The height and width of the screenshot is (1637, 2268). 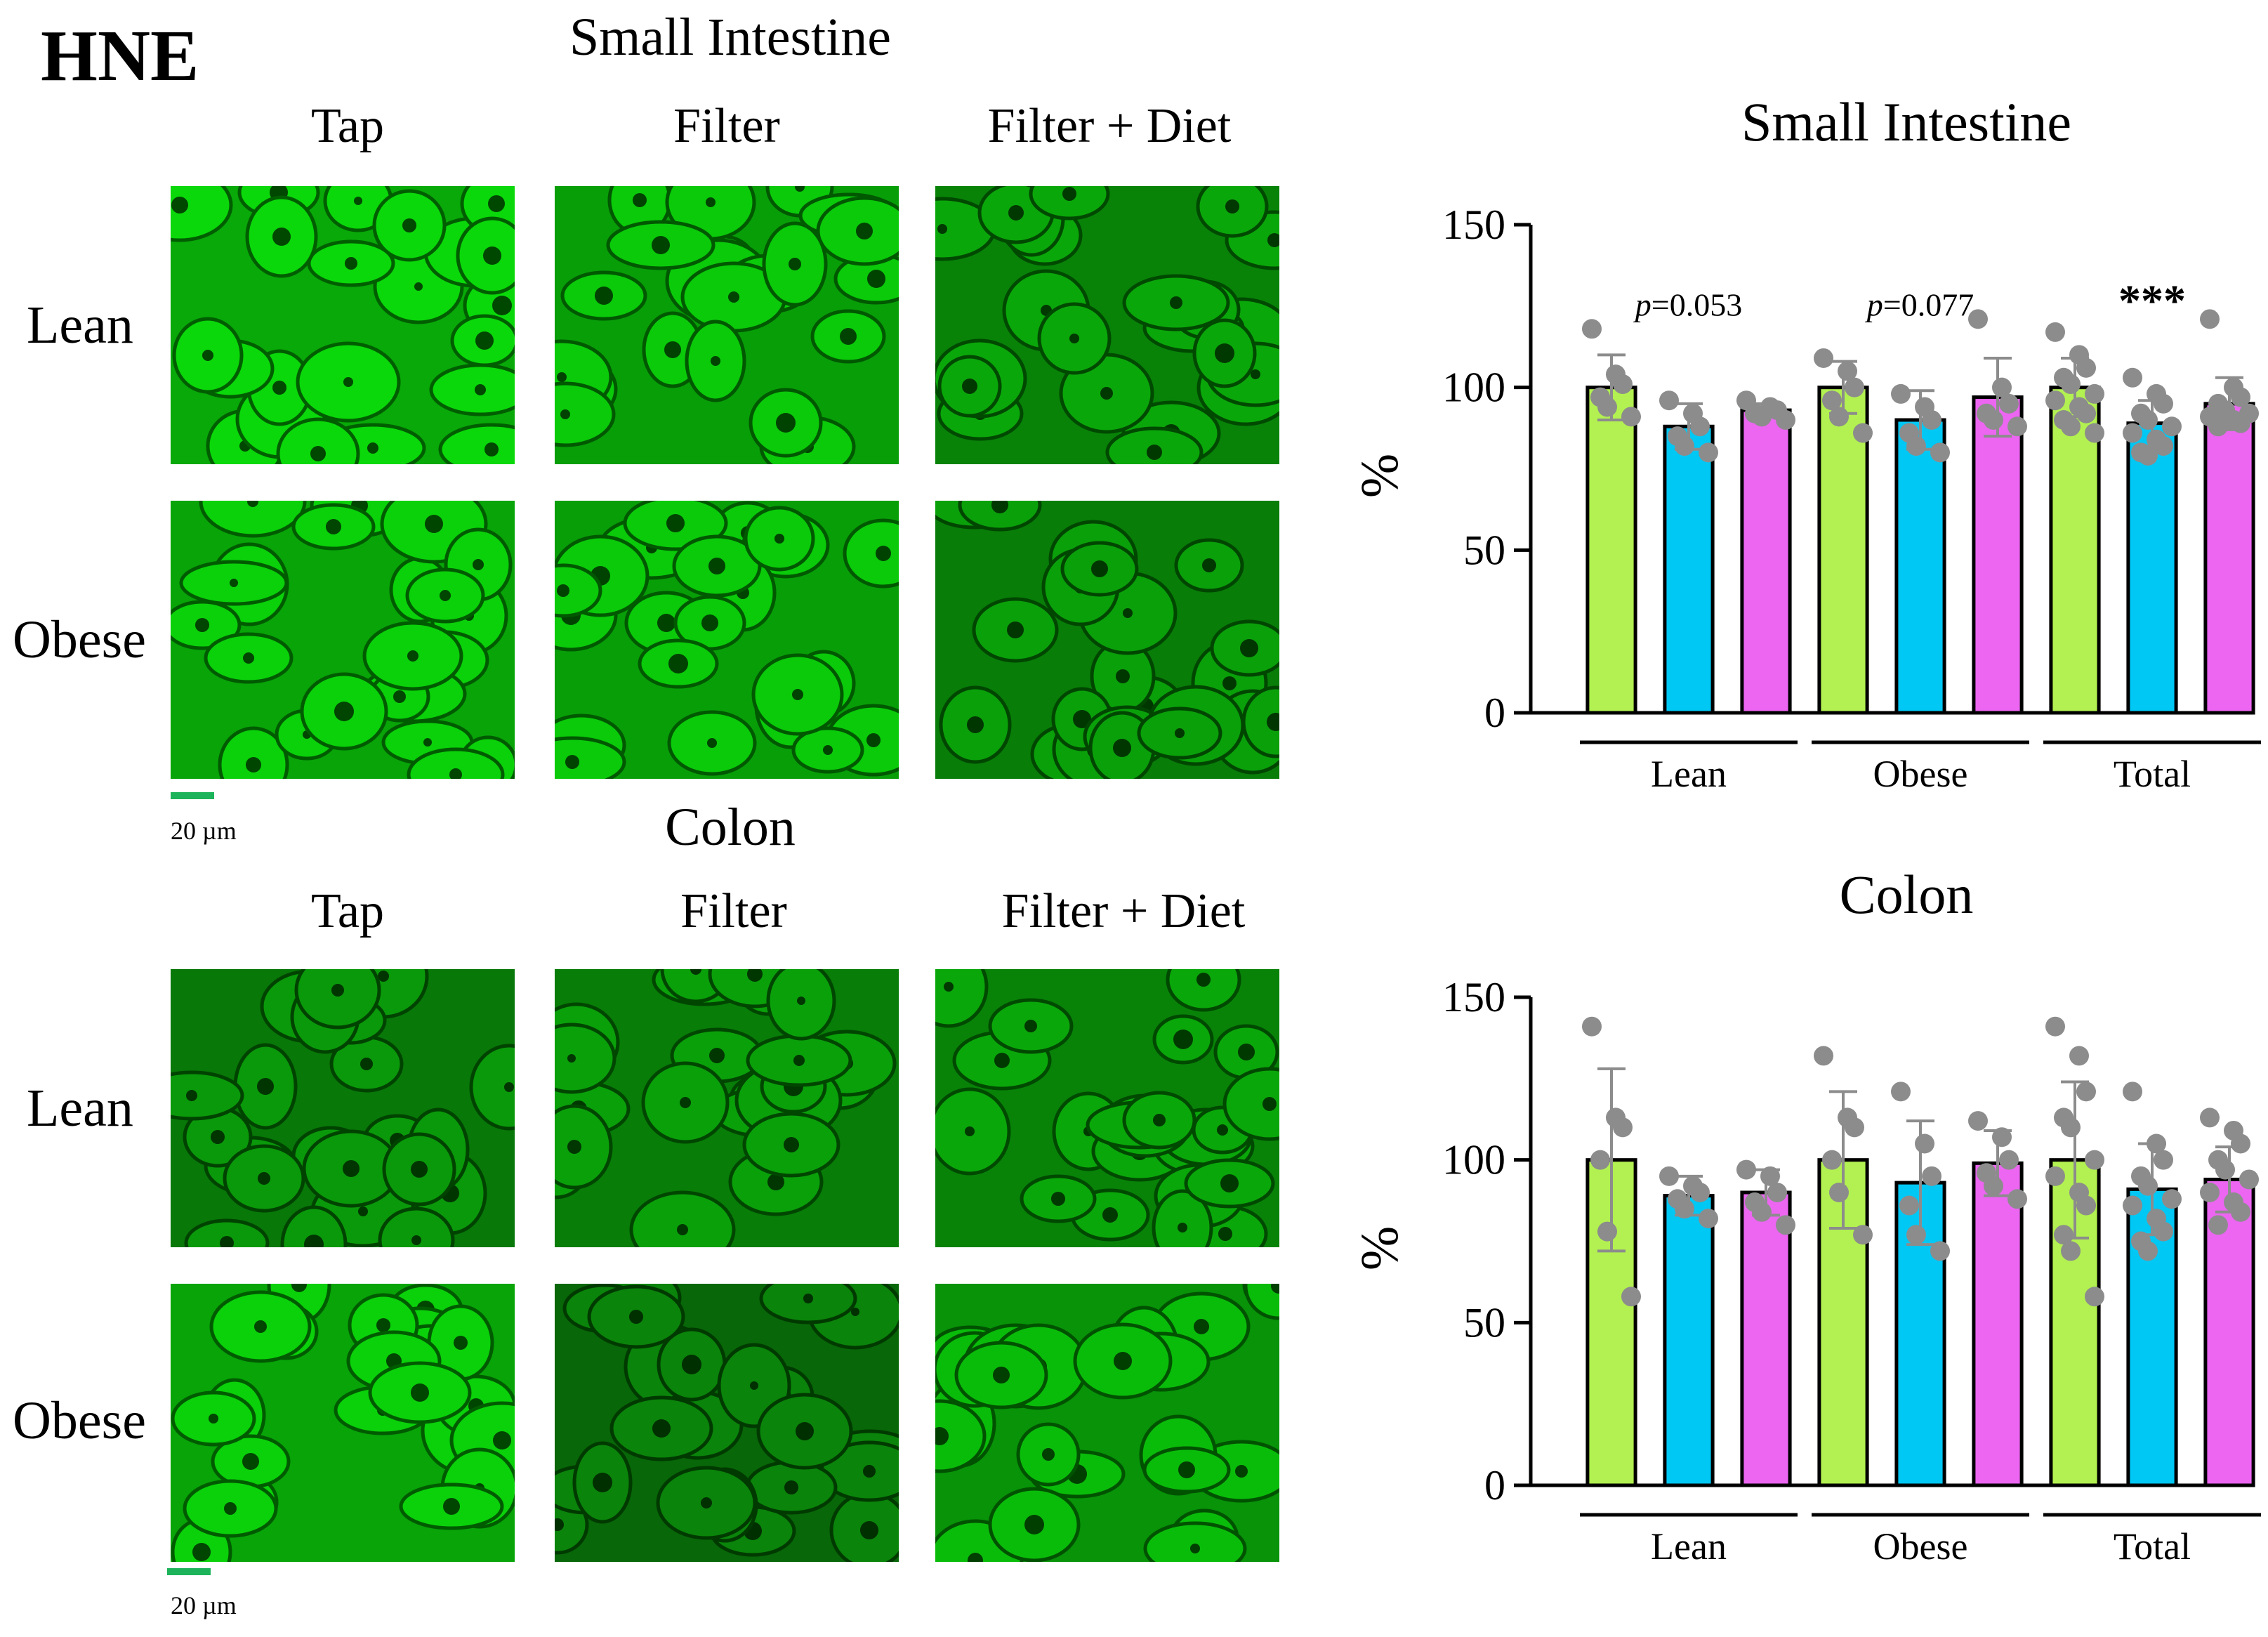 What do you see at coordinates (734, 911) in the screenshot?
I see `colon-col-filter: Filter` at bounding box center [734, 911].